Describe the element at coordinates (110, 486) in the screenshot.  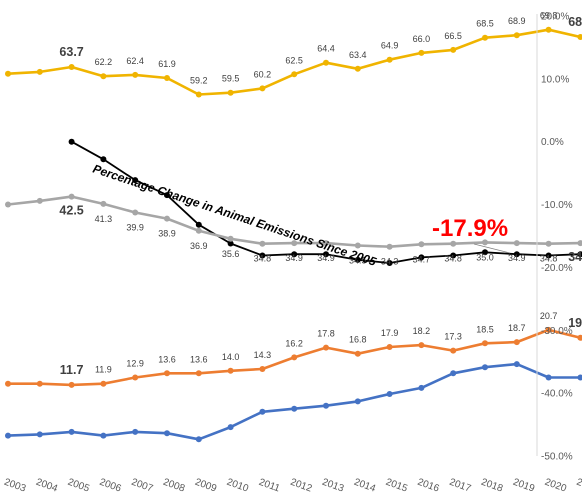
I see `x-tick-label: 2006` at that location.